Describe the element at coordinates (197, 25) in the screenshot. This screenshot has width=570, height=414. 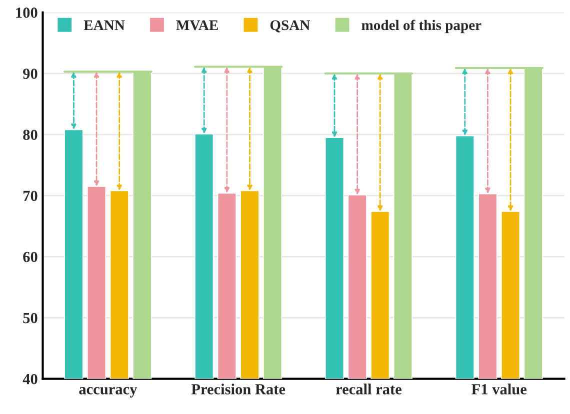
I see `legend-label: MVAE` at that location.